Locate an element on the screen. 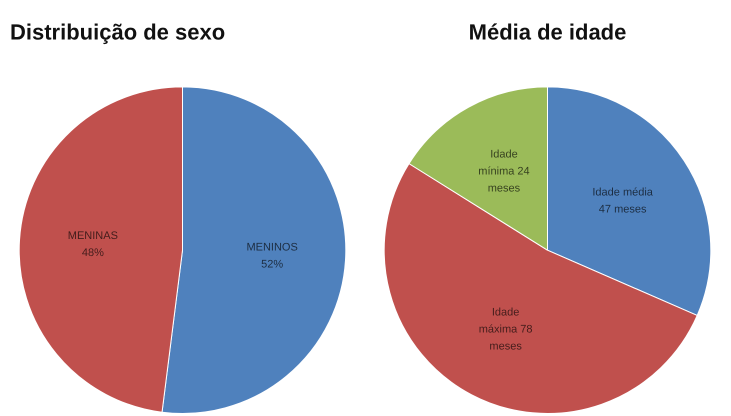 The width and height of the screenshot is (731, 416). chart-title: Distribuição de sexo is located at coordinates (118, 31).